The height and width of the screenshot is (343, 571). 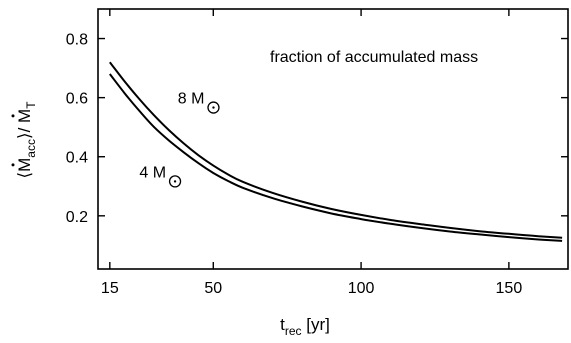 I want to click on y-tick-label: 0.8, so click(x=77, y=40).